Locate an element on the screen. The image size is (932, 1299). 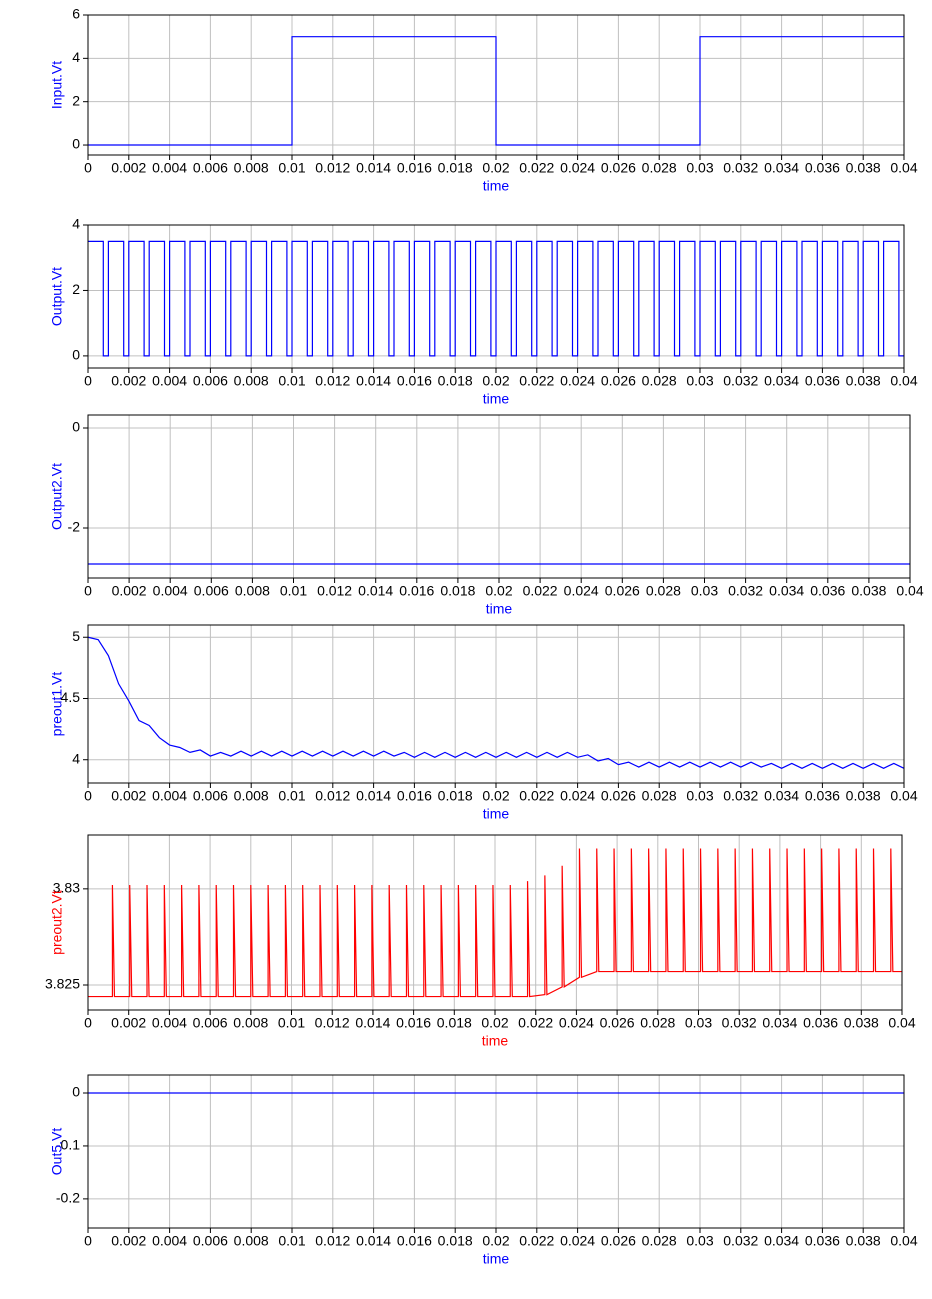
y-tick-label: -0.2 is located at coordinates (68, 1198).